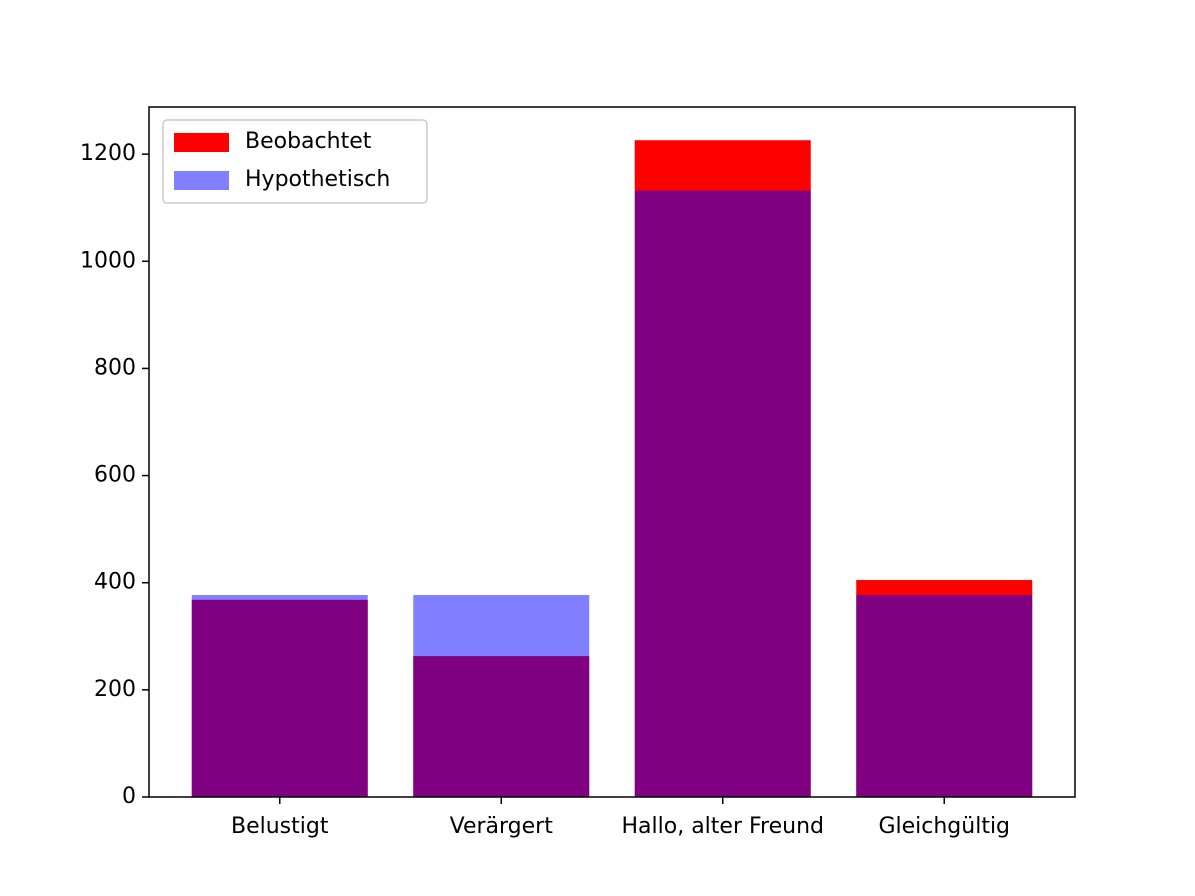  What do you see at coordinates (308, 141) in the screenshot?
I see `legend-label: Beobachtet` at bounding box center [308, 141].